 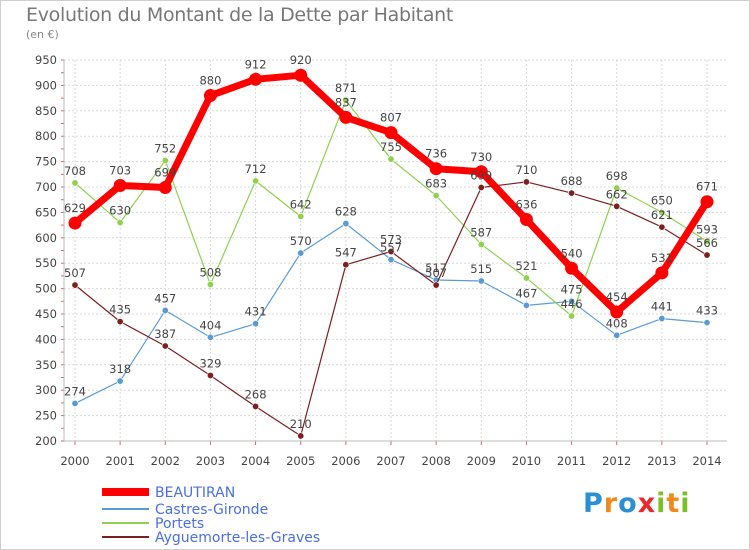 I want to click on x-tick-label: 2010, so click(x=526, y=461).